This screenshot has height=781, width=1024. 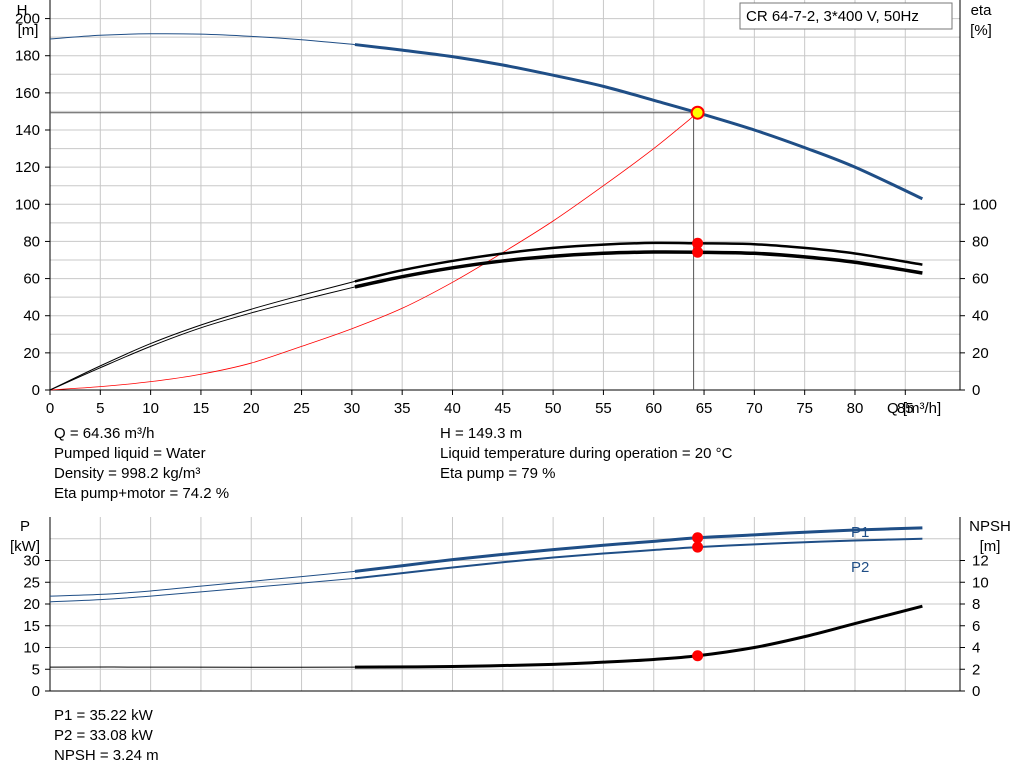 I want to click on p1-curve-thin, so click(x=202, y=583).